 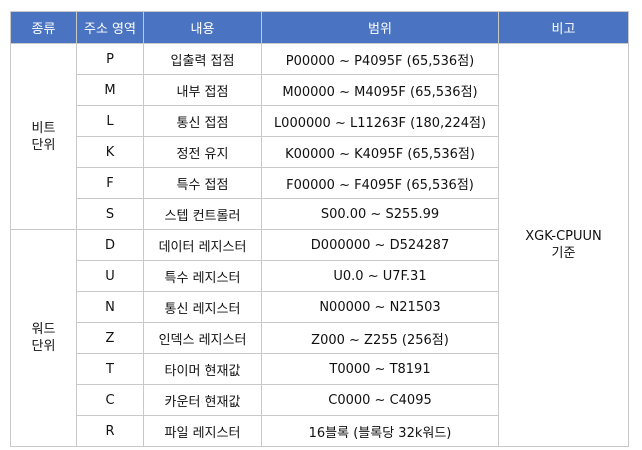 I want to click on cell-content: 파일 레지스터, so click(x=202, y=431).